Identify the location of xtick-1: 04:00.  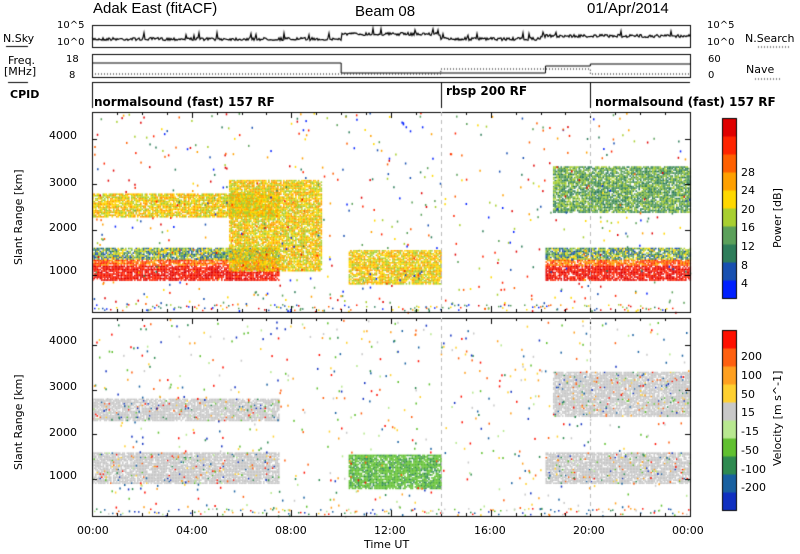
(192, 530).